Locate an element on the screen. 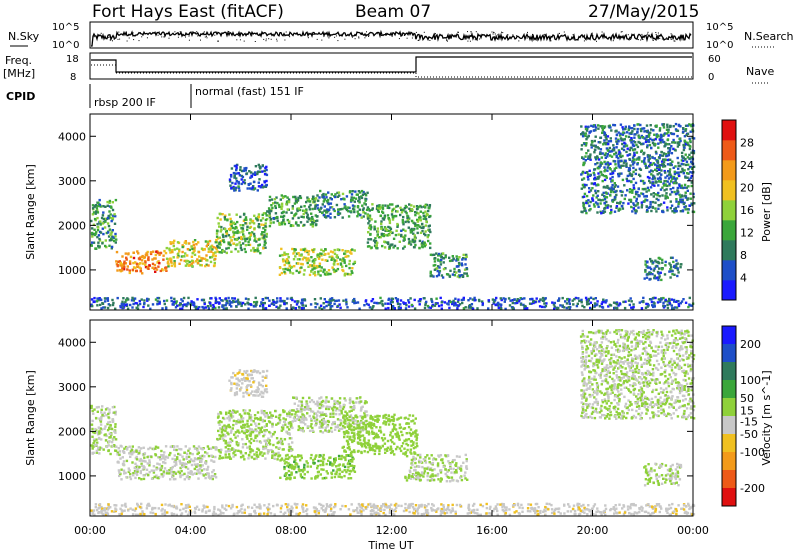 This screenshot has width=800, height=558. colorbar-segment is located at coordinates (729, 190).